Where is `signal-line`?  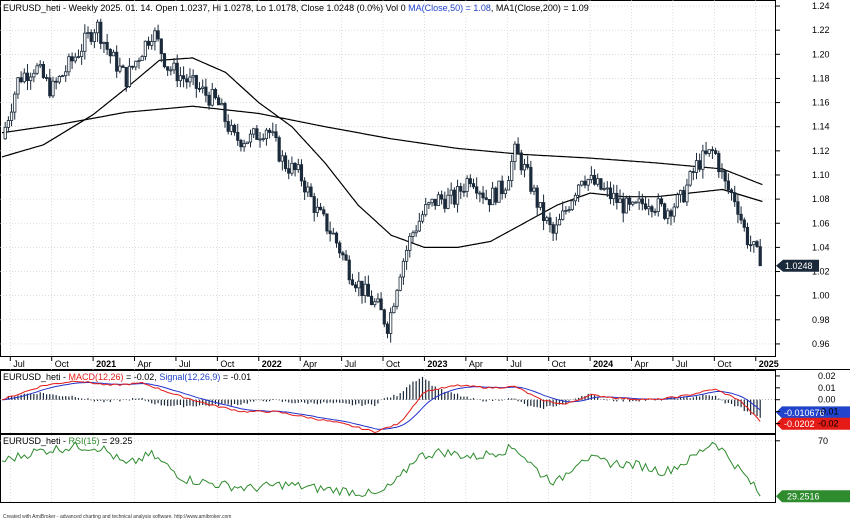 signal-line is located at coordinates (381, 405).